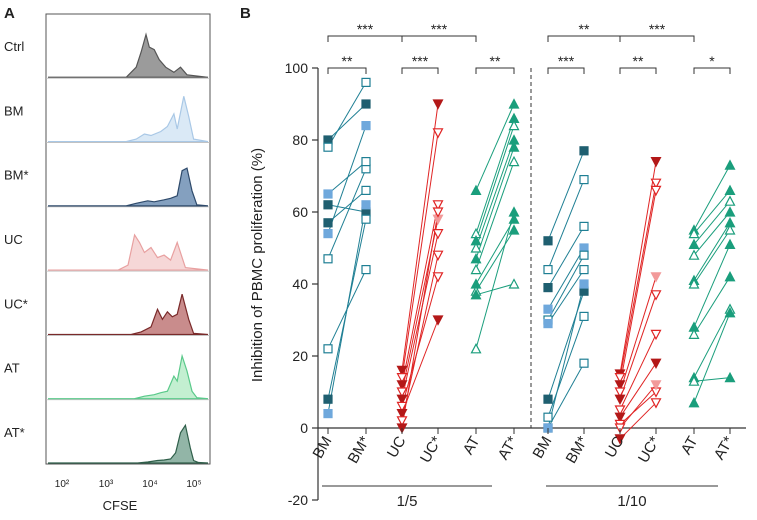 The image size is (757, 520). Describe the element at coordinates (149, 484) in the screenshot. I see `cfse-tick-label: 10⁴` at that location.